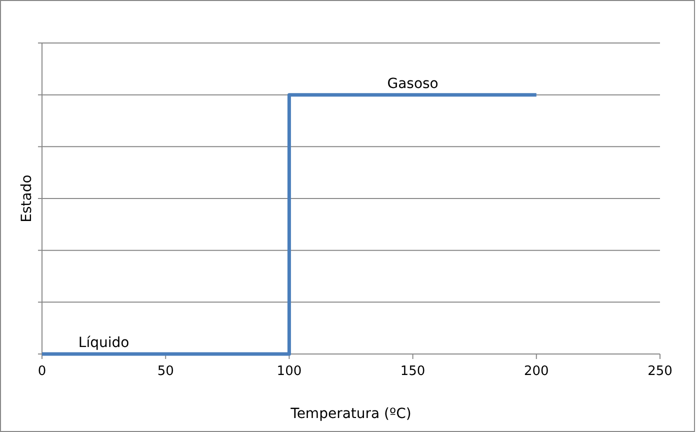  What do you see at coordinates (413, 371) in the screenshot?
I see `x-tick-label: 150` at bounding box center [413, 371].